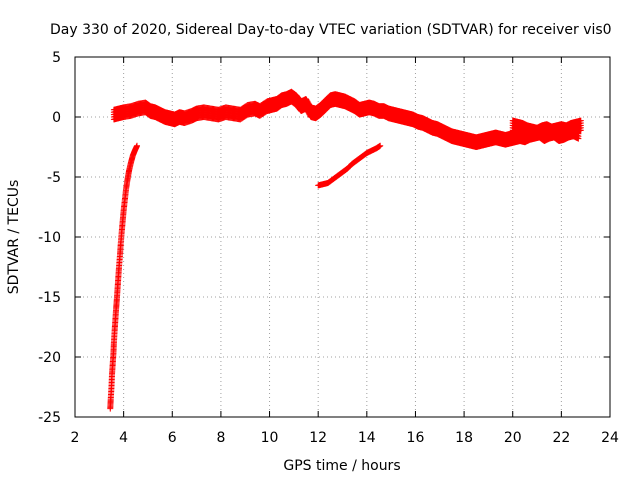 The height and width of the screenshot is (480, 640). Describe the element at coordinates (14, 237) in the screenshot. I see `y-axis-label: SDTVAR / TECUs` at that location.